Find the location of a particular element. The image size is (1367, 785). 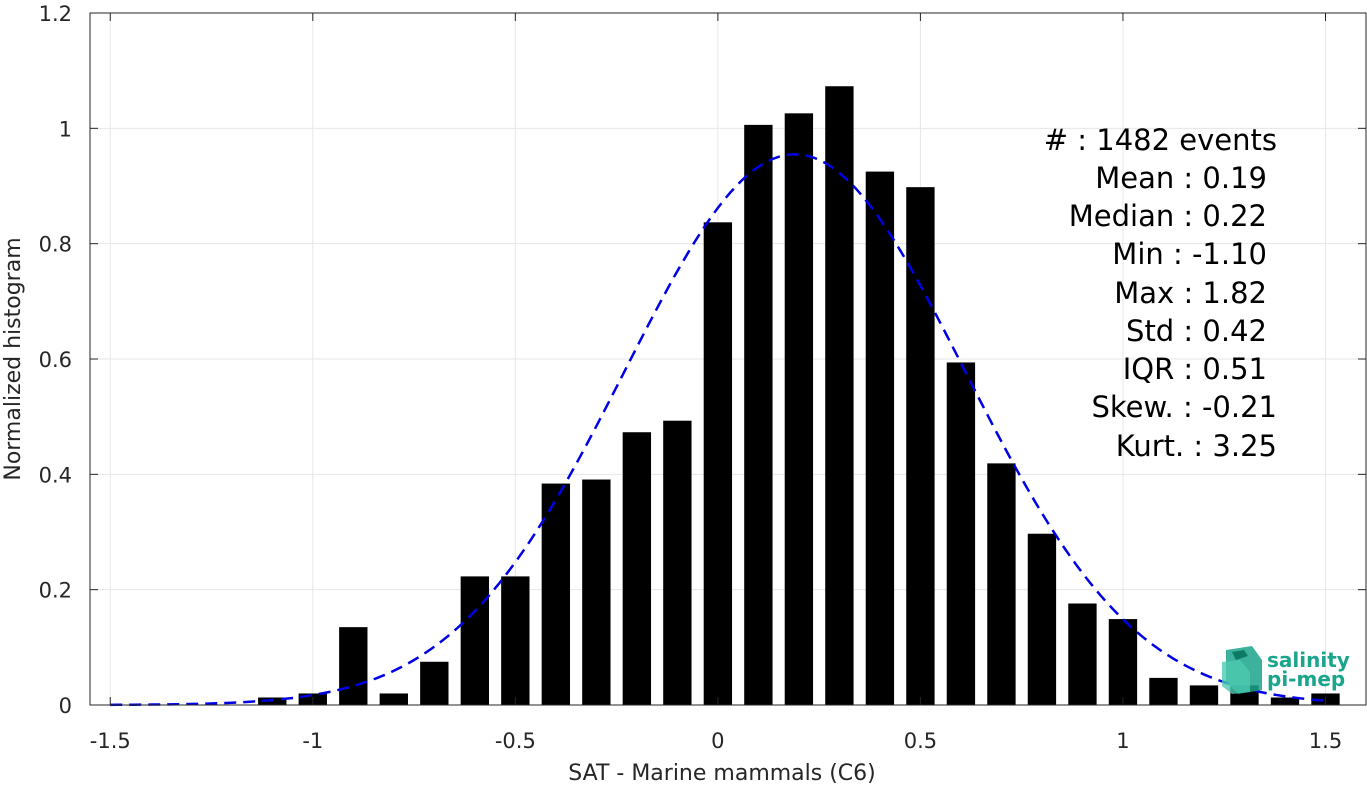

y-tick-labels: 0 0.2 0.4 0.6 0.8 1 1.2 is located at coordinates (55, 360).